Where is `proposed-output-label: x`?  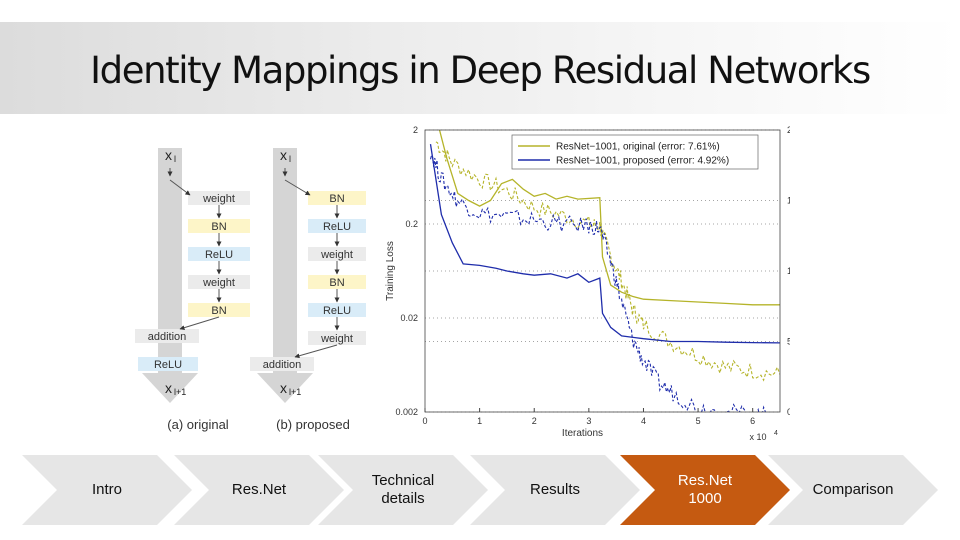 proposed-output-label: x is located at coordinates (283, 388).